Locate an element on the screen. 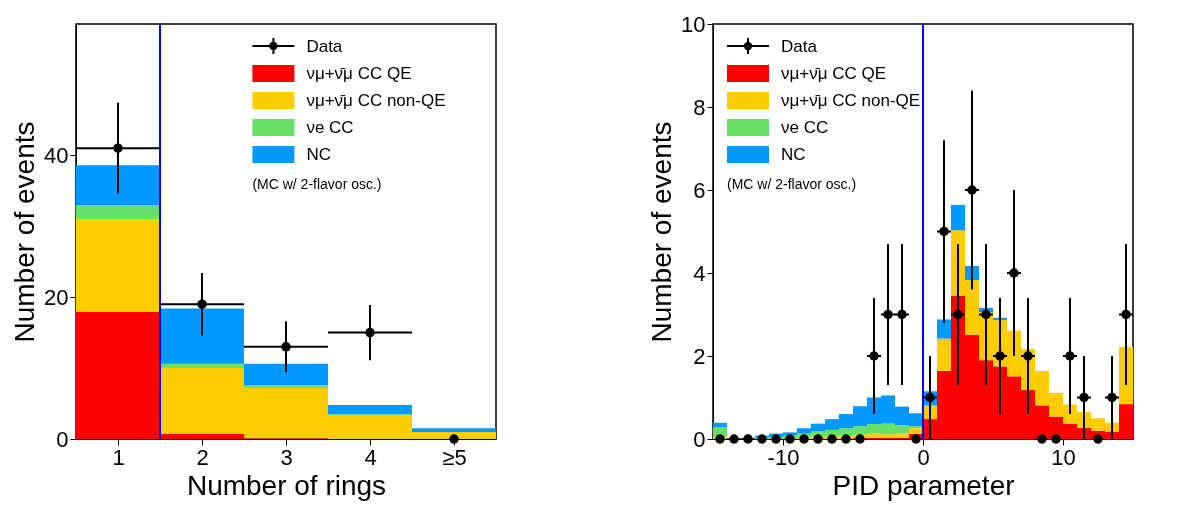 This screenshot has height=527, width=1200. y-tick-label: 4 is located at coordinates (699, 273).